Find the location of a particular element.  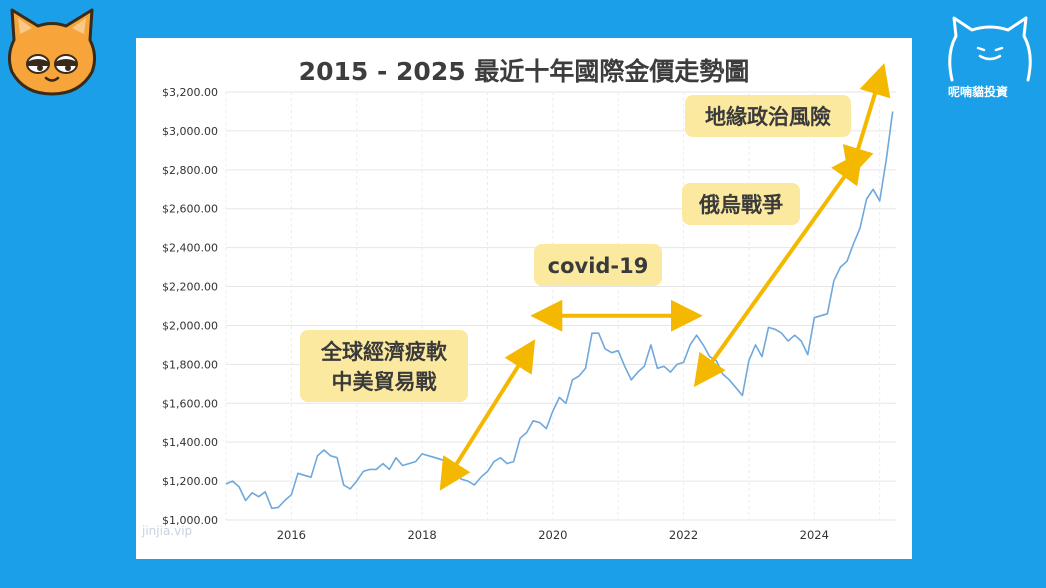

annotation-4: 地緣政治風險 is located at coordinates (788, 121).